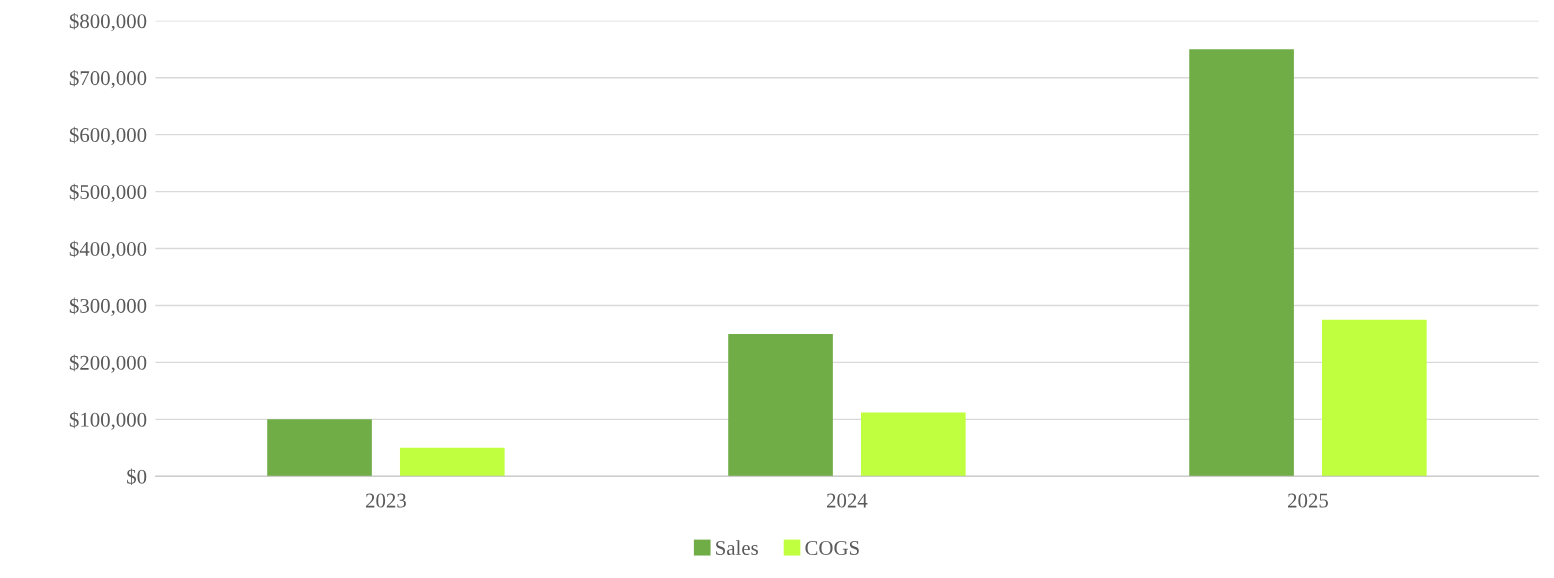 The height and width of the screenshot is (578, 1554). I want to click on x-tick-label: 2023, so click(385, 500).